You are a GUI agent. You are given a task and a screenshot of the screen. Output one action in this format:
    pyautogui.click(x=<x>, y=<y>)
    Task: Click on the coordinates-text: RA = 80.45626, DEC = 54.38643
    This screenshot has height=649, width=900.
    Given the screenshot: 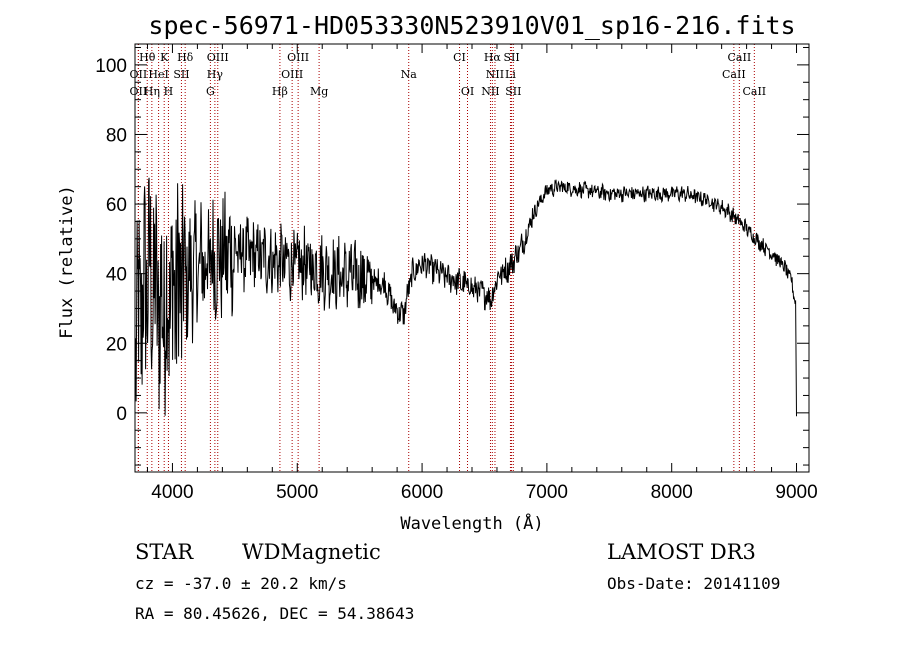 What is the action you would take?
    pyautogui.click(x=274, y=613)
    